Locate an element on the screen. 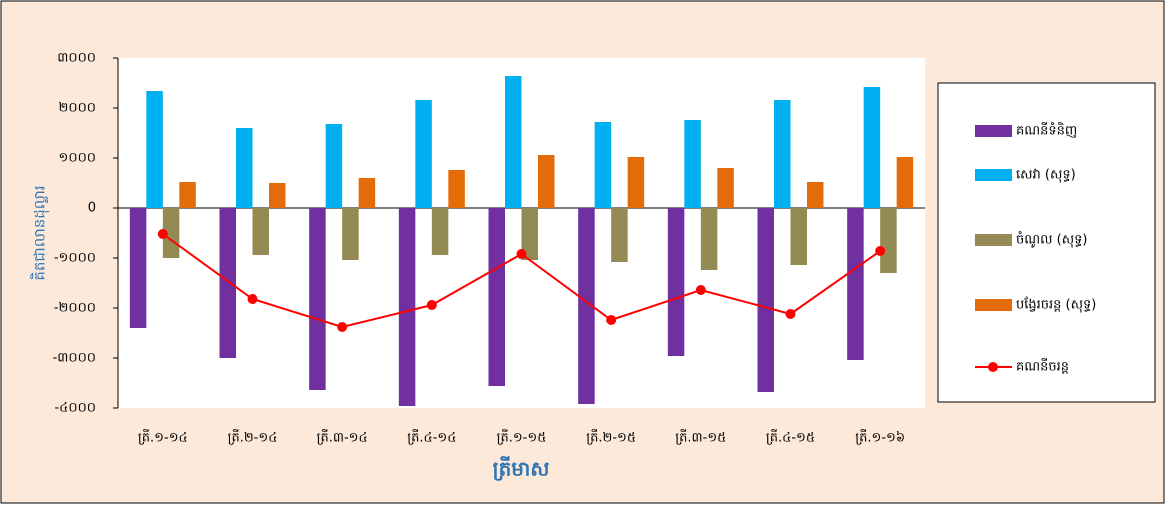  y-tick-label: -៣០០០ is located at coordinates (74, 358).